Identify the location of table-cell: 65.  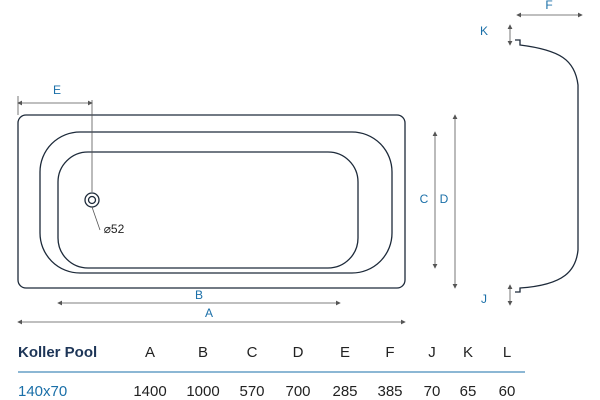
(468, 391).